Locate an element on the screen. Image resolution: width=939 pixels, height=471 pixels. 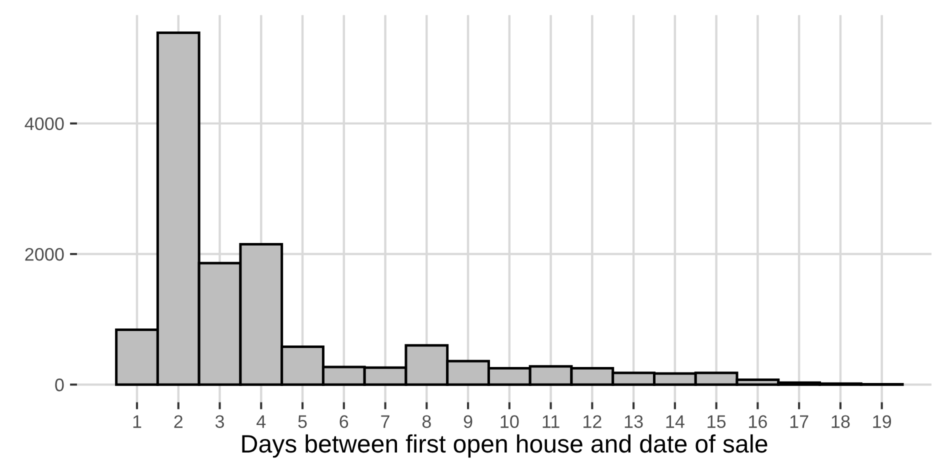
x-tick-label: 16 is located at coordinates (758, 421).